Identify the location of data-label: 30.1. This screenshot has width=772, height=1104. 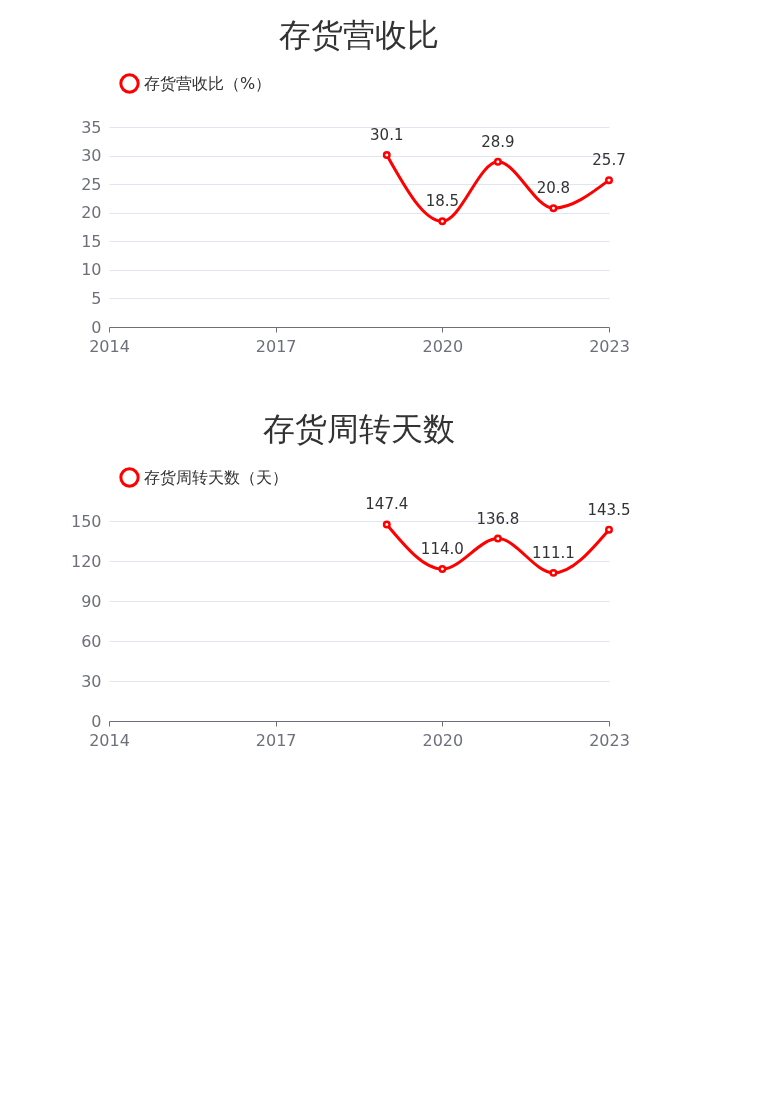
(387, 135).